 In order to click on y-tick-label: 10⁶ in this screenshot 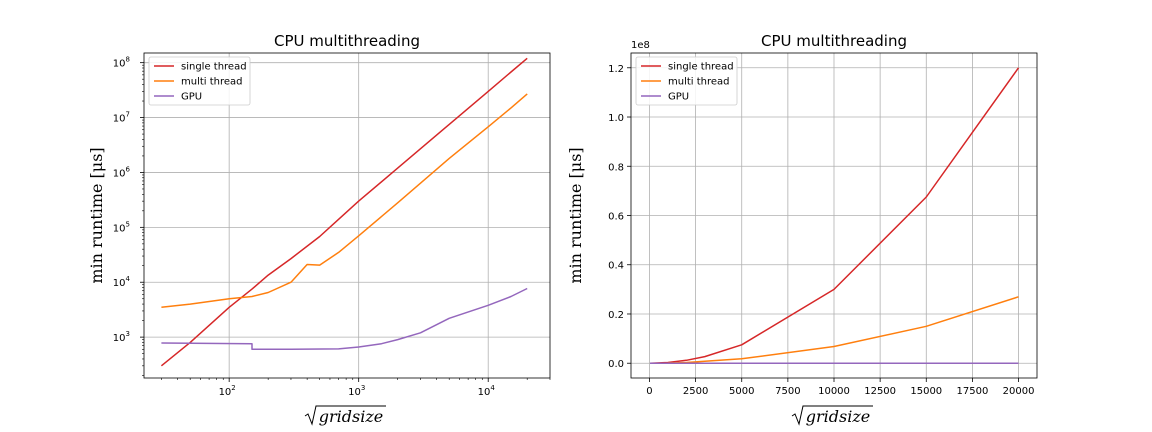, I will do `click(122, 172)`.